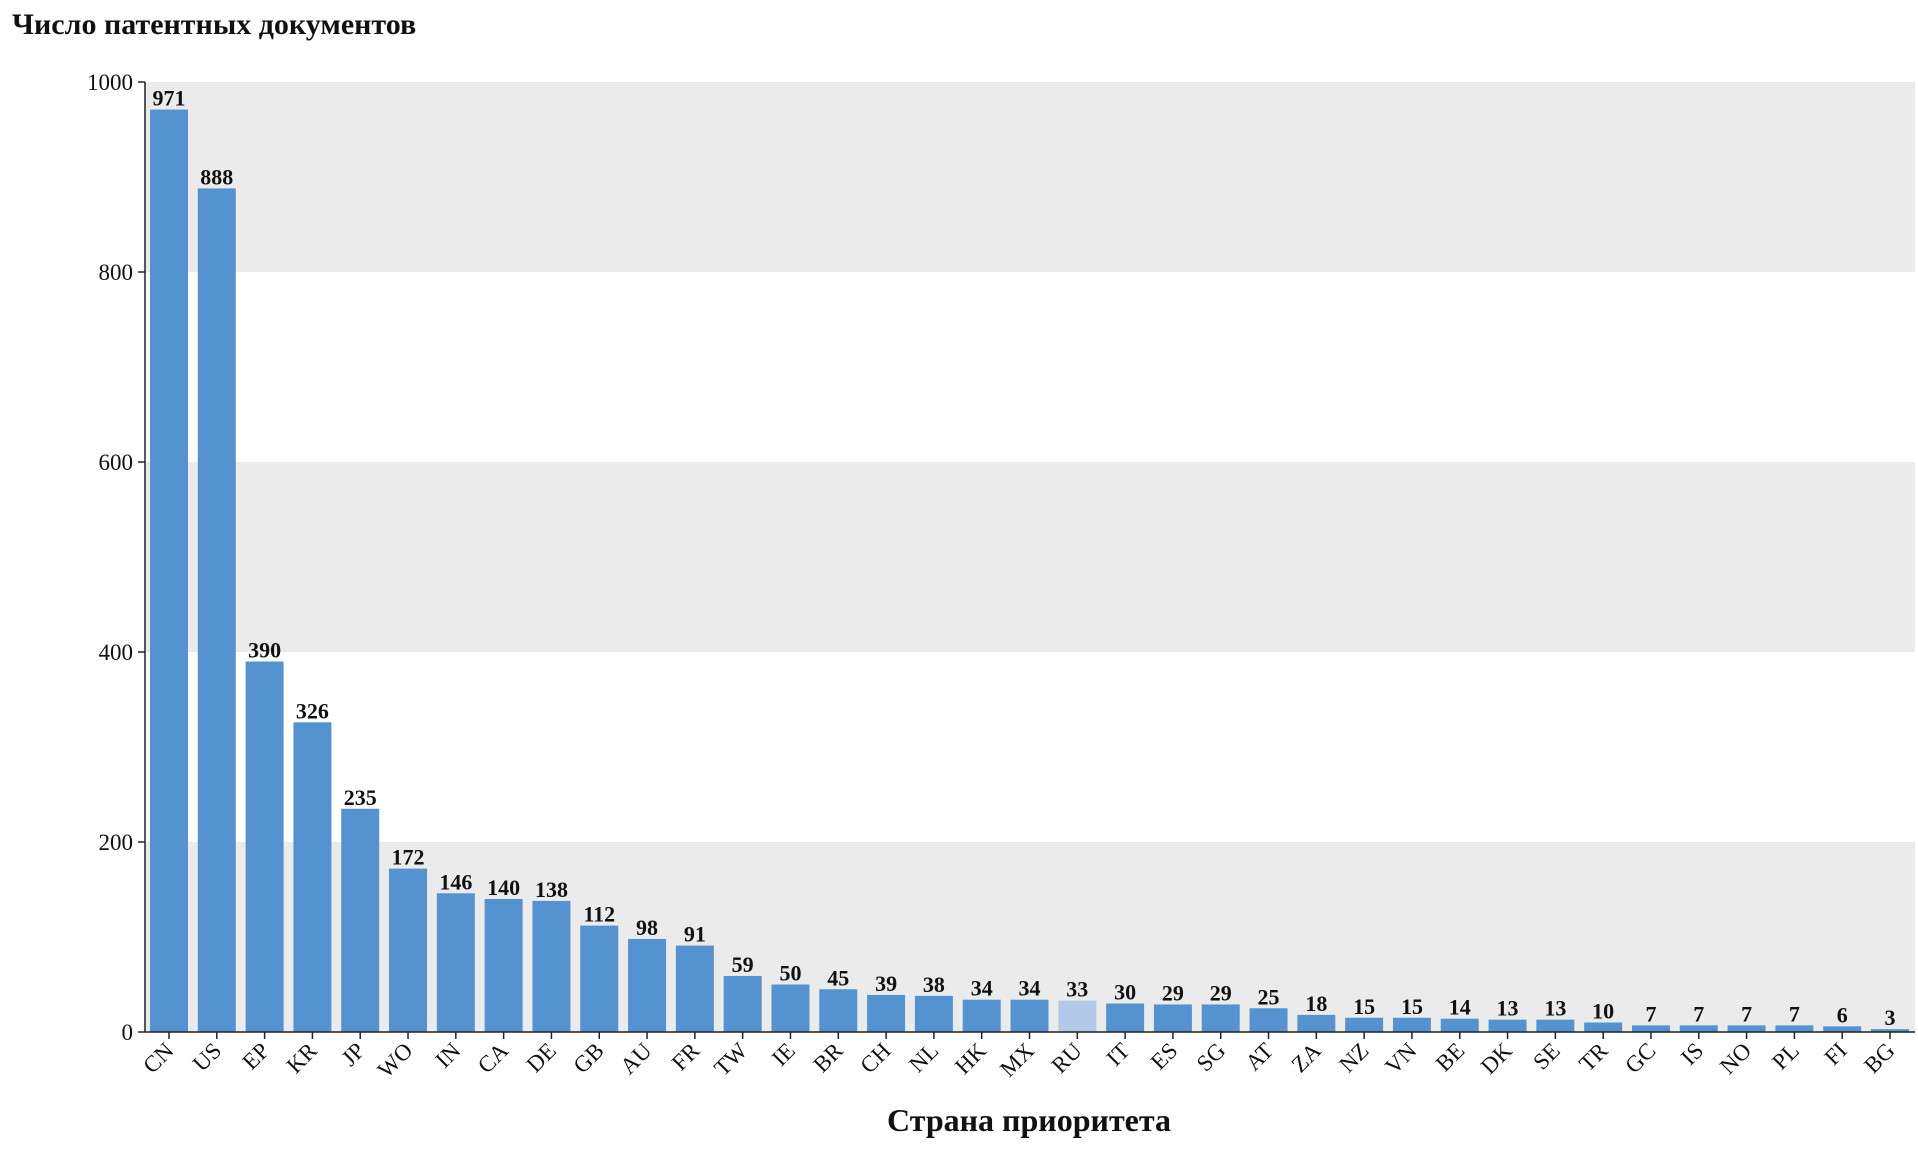 This screenshot has height=1149, width=1918. Describe the element at coordinates (1836, 1054) in the screenshot. I see `category-label-fi: FI` at that location.